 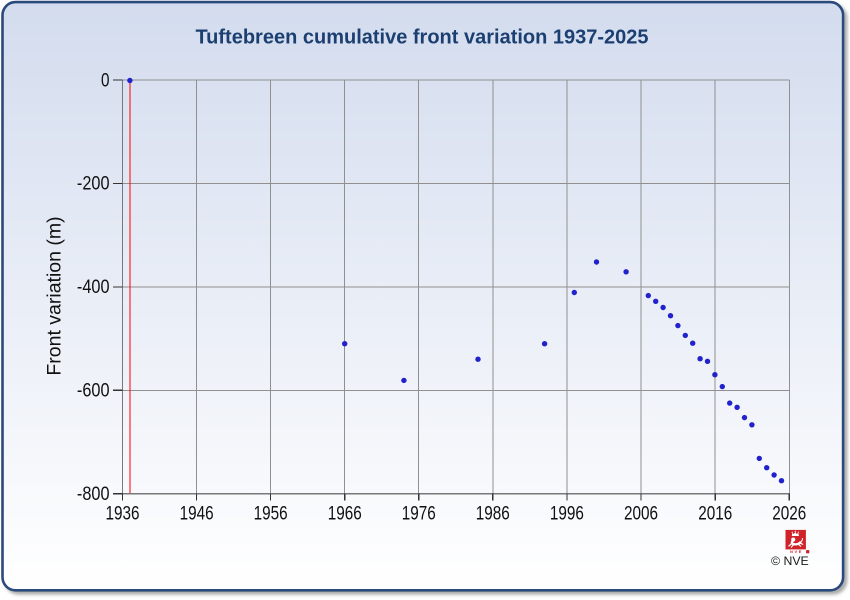 I want to click on svg-text: -800, so click(x=93, y=493).